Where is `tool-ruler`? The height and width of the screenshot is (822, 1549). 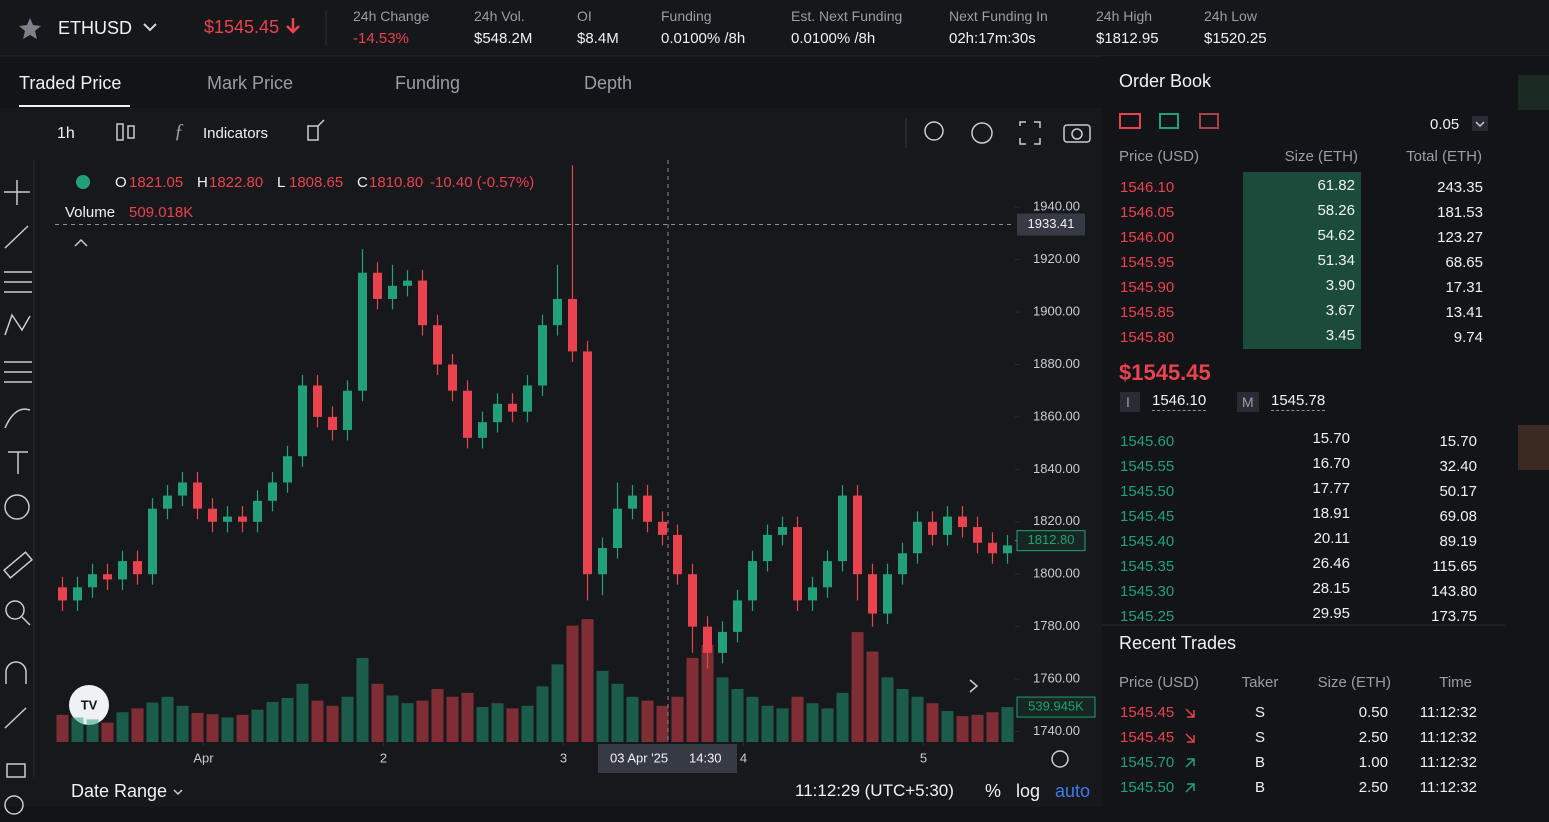 tool-ruler is located at coordinates (18, 565).